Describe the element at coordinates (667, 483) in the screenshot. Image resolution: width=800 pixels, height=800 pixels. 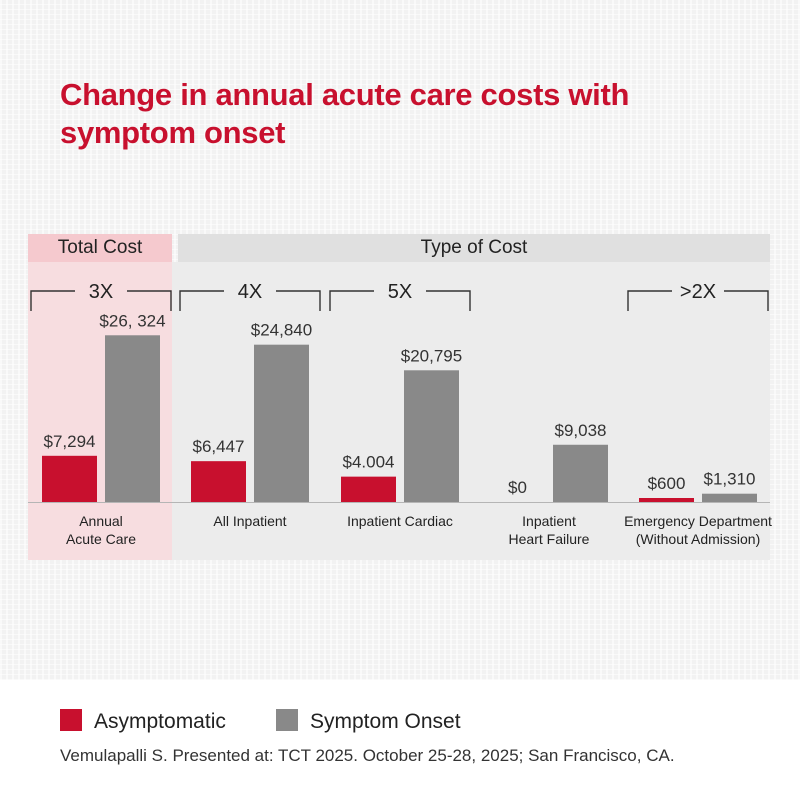
I see `data-label-asymptomatic-4: $600` at that location.